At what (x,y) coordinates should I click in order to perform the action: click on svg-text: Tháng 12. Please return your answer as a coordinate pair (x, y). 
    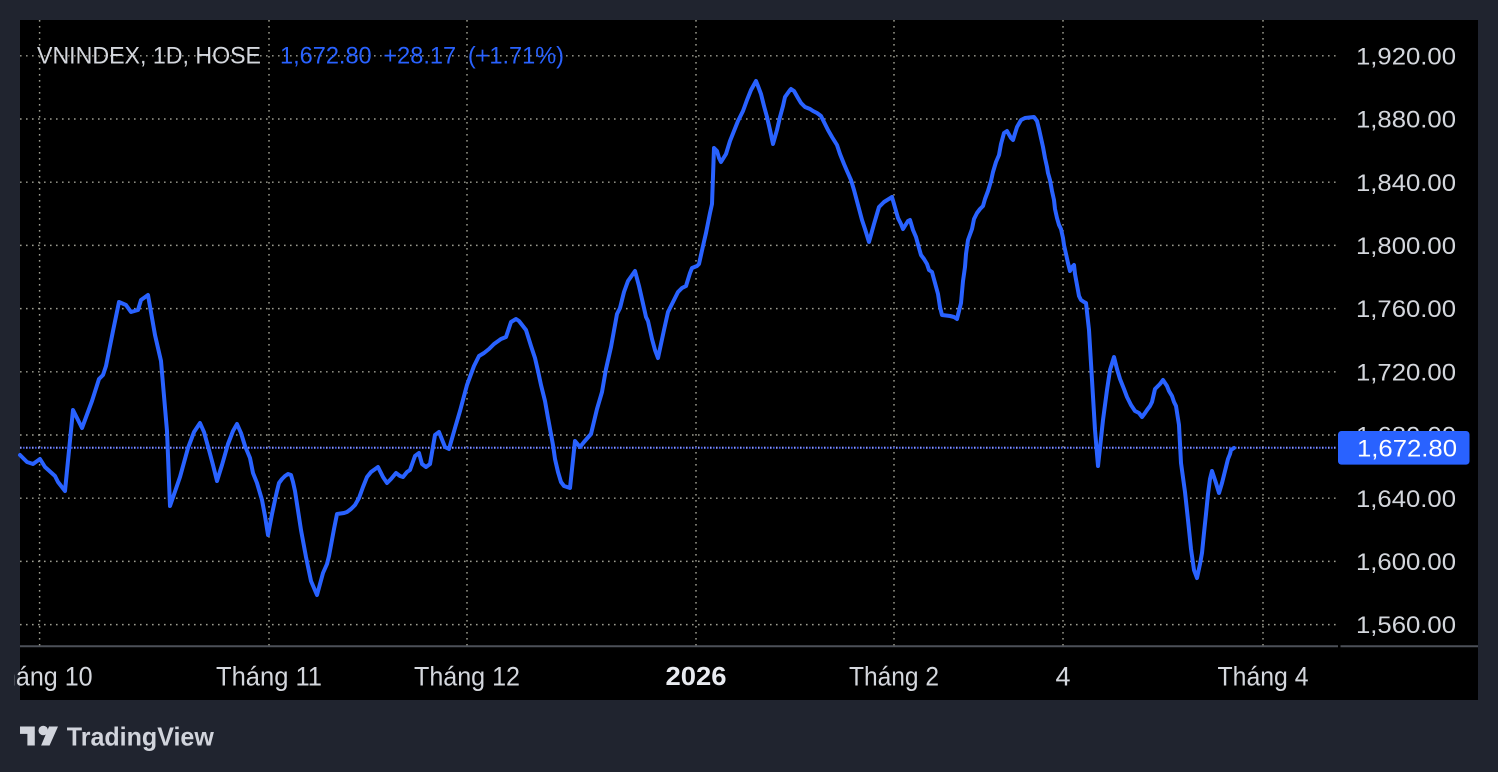
    Looking at the image, I should click on (467, 677).